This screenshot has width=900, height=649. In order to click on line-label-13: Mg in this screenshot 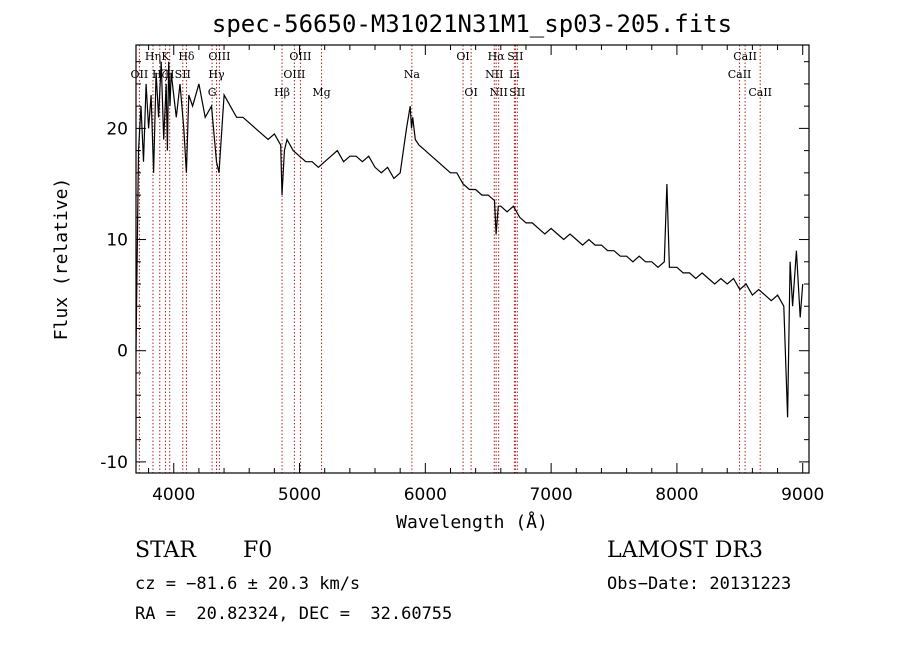, I will do `click(321, 92)`.